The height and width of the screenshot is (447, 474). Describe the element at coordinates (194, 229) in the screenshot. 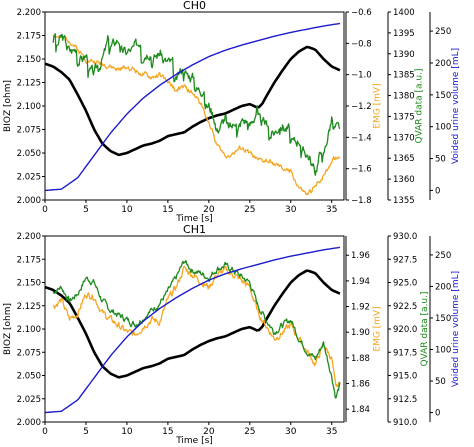

I see `chart-title: CH1` at that location.